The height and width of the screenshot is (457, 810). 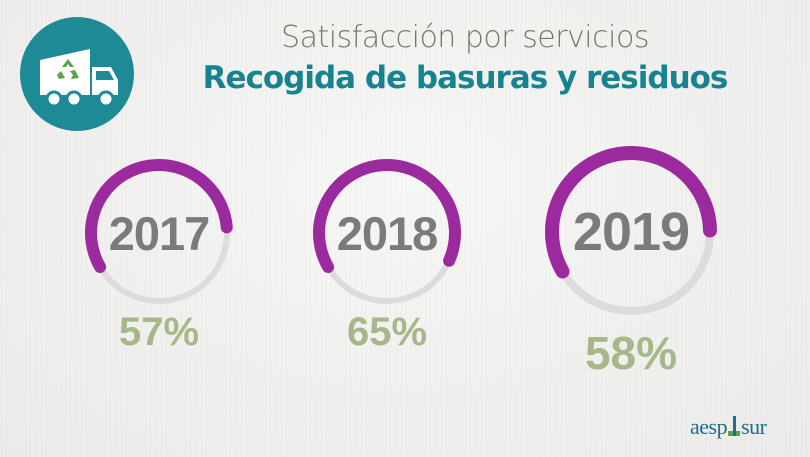 I want to click on percent-label-2019: 58%, so click(x=631, y=353).